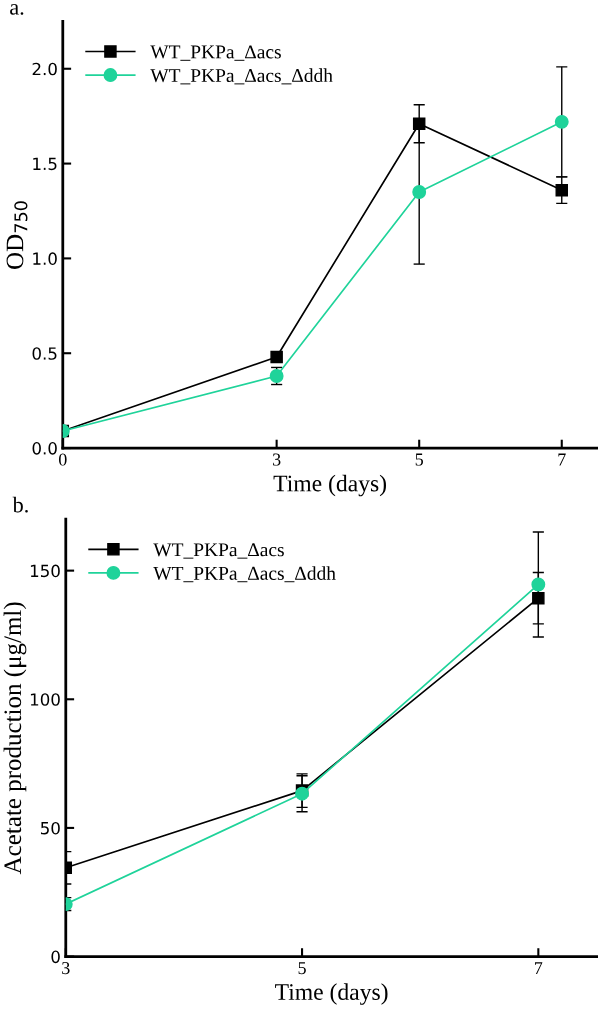  I want to click on y-tick-label: 0.0, so click(44, 448).